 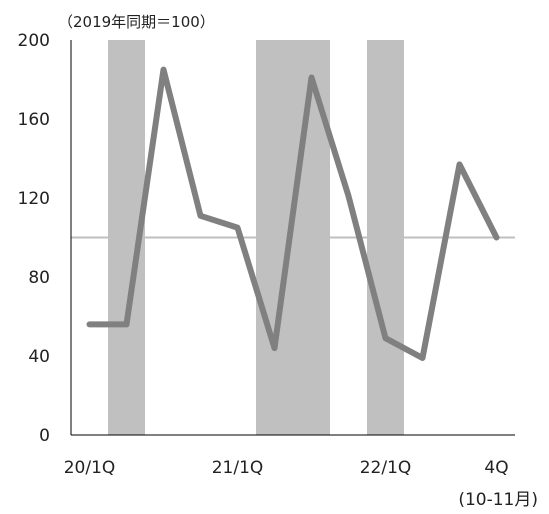 I want to click on x-tick-label: 21/1Q, so click(x=238, y=468).